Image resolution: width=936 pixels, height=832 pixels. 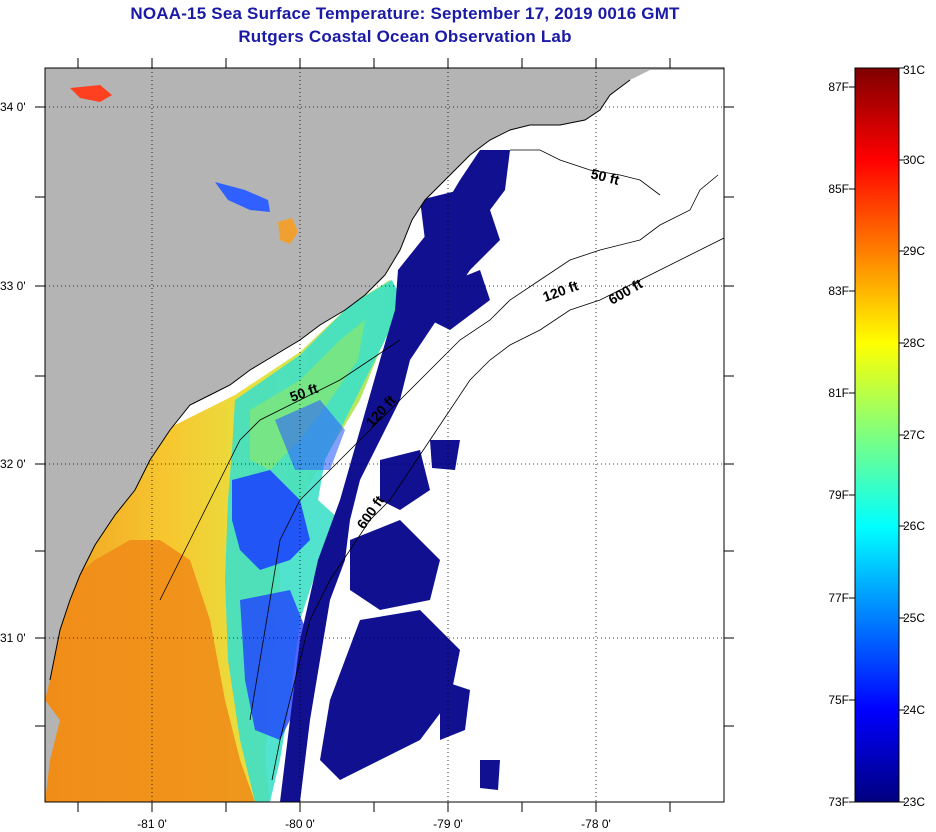 What do you see at coordinates (914, 435) in the screenshot?
I see `colorbar-c-27: 27C` at bounding box center [914, 435].